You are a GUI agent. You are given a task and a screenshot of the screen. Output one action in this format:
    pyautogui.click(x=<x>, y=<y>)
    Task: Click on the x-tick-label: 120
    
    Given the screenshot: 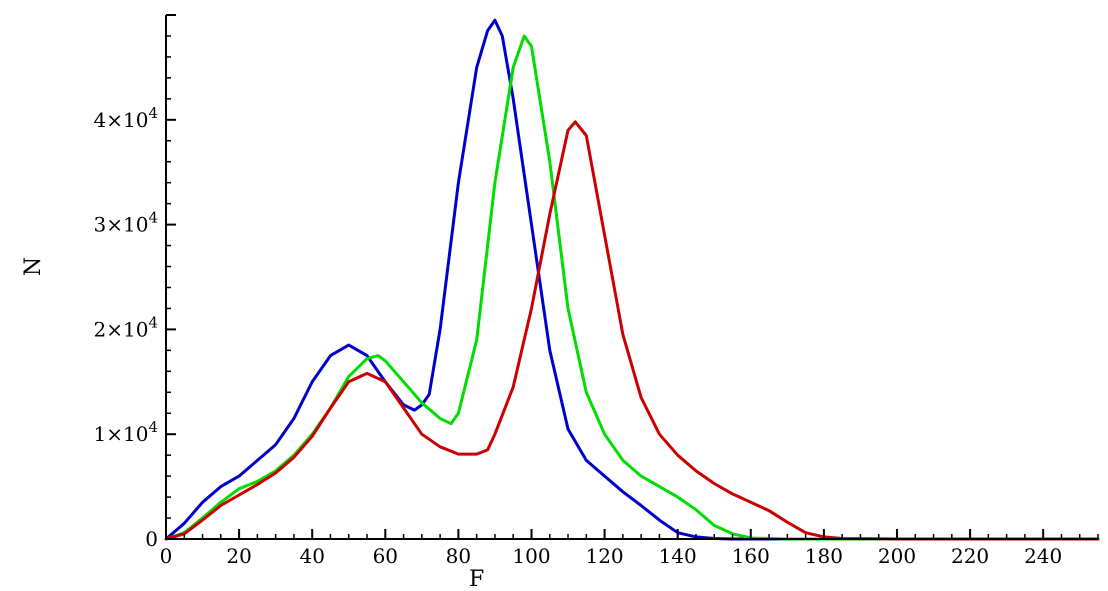 What is the action you would take?
    pyautogui.click(x=604, y=556)
    